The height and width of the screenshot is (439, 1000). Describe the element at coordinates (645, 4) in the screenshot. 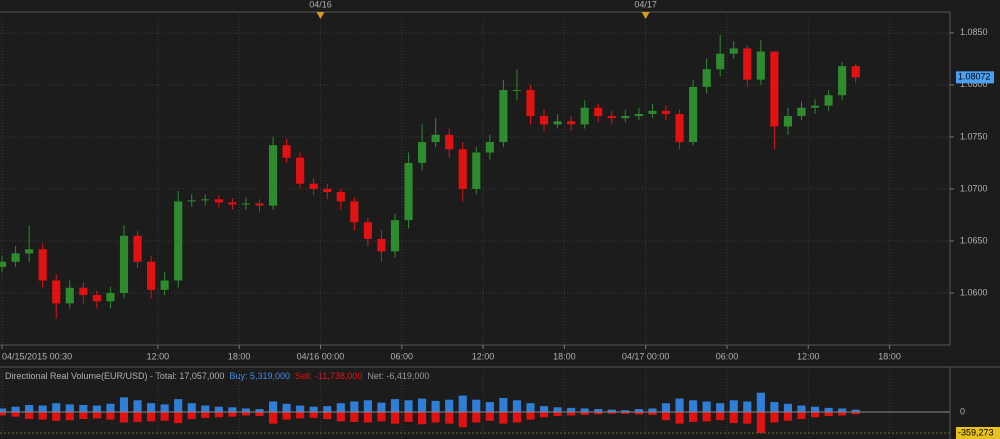

I see `day-marker-label: 04/17` at that location.